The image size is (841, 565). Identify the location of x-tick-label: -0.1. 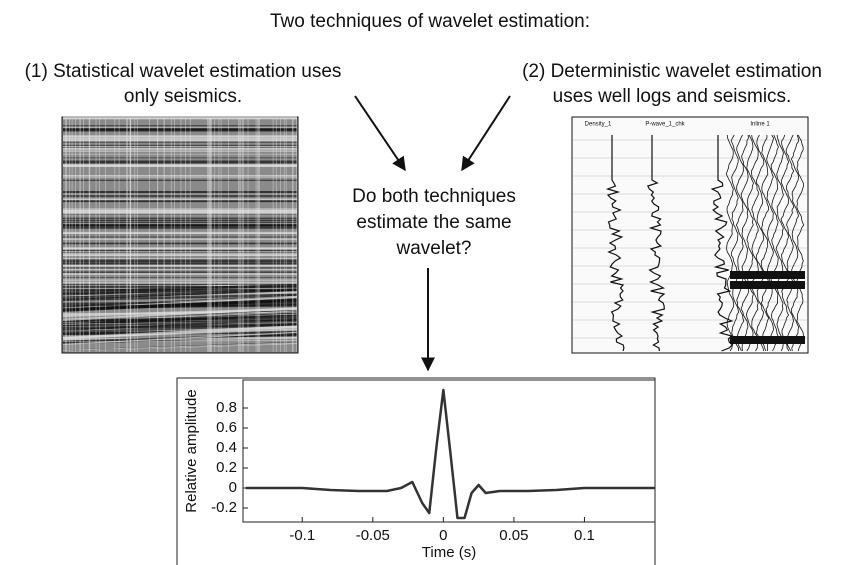
(302, 535).